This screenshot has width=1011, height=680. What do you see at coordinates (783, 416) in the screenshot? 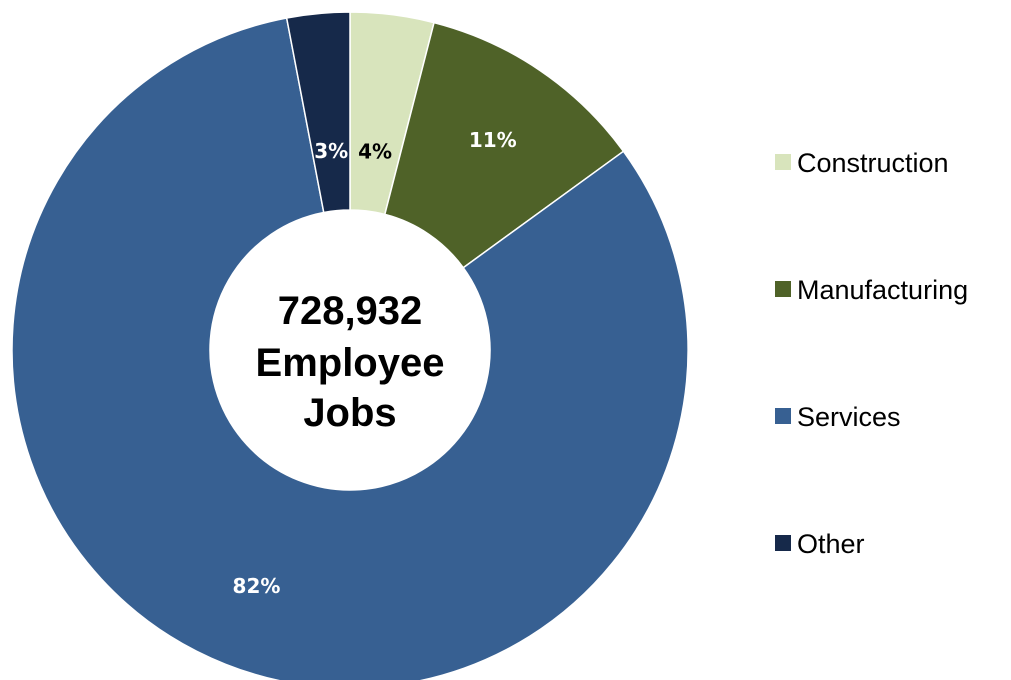
I see `legend-swatch-services` at bounding box center [783, 416].